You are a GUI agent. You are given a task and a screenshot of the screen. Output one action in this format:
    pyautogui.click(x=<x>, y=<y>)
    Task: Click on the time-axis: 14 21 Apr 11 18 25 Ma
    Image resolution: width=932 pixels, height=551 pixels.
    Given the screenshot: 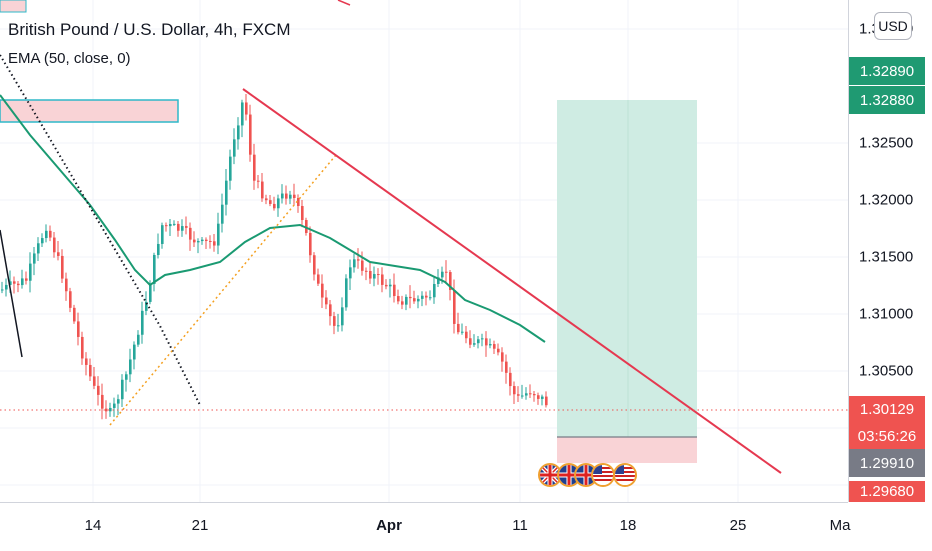 What is the action you would take?
    pyautogui.click(x=425, y=526)
    